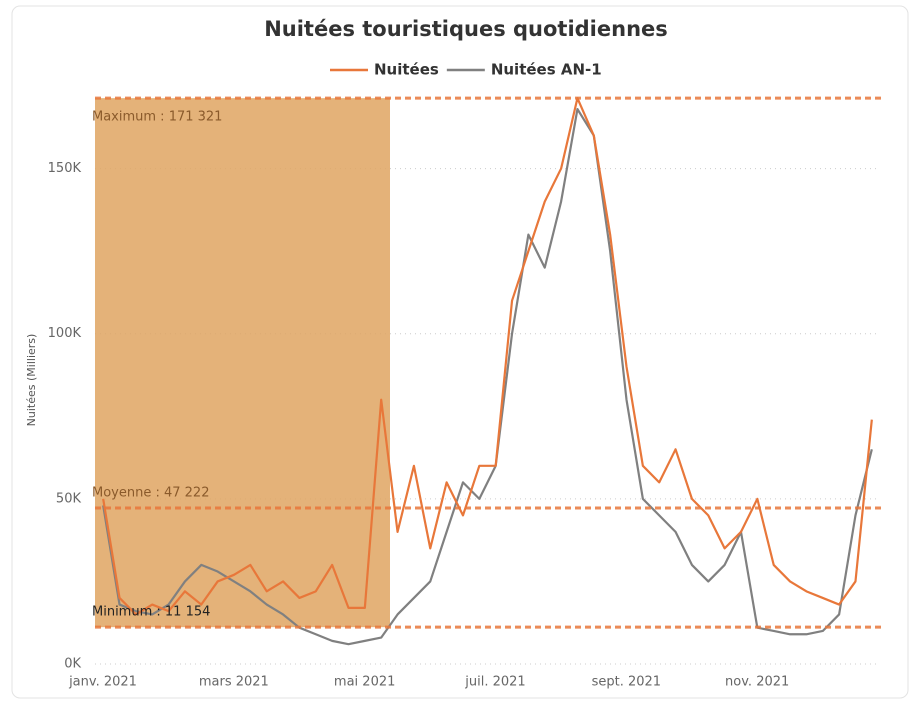 This screenshot has height=703, width=917. Describe the element at coordinates (150, 493) in the screenshot. I see `reference-label: Moyenne : 47 222` at that location.